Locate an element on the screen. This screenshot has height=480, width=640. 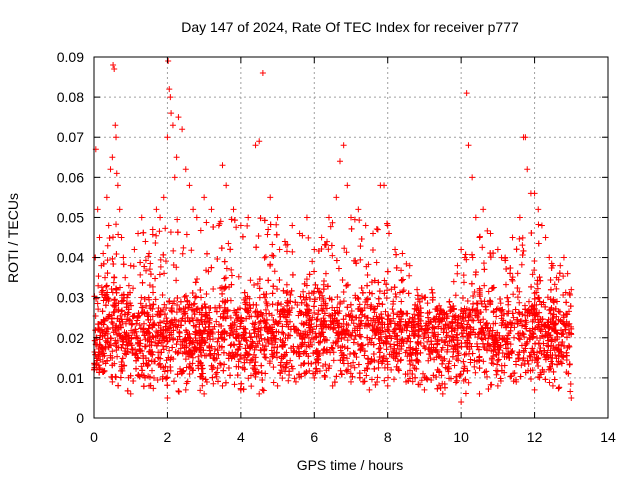
x-tick-label: 8 is located at coordinates (388, 437).